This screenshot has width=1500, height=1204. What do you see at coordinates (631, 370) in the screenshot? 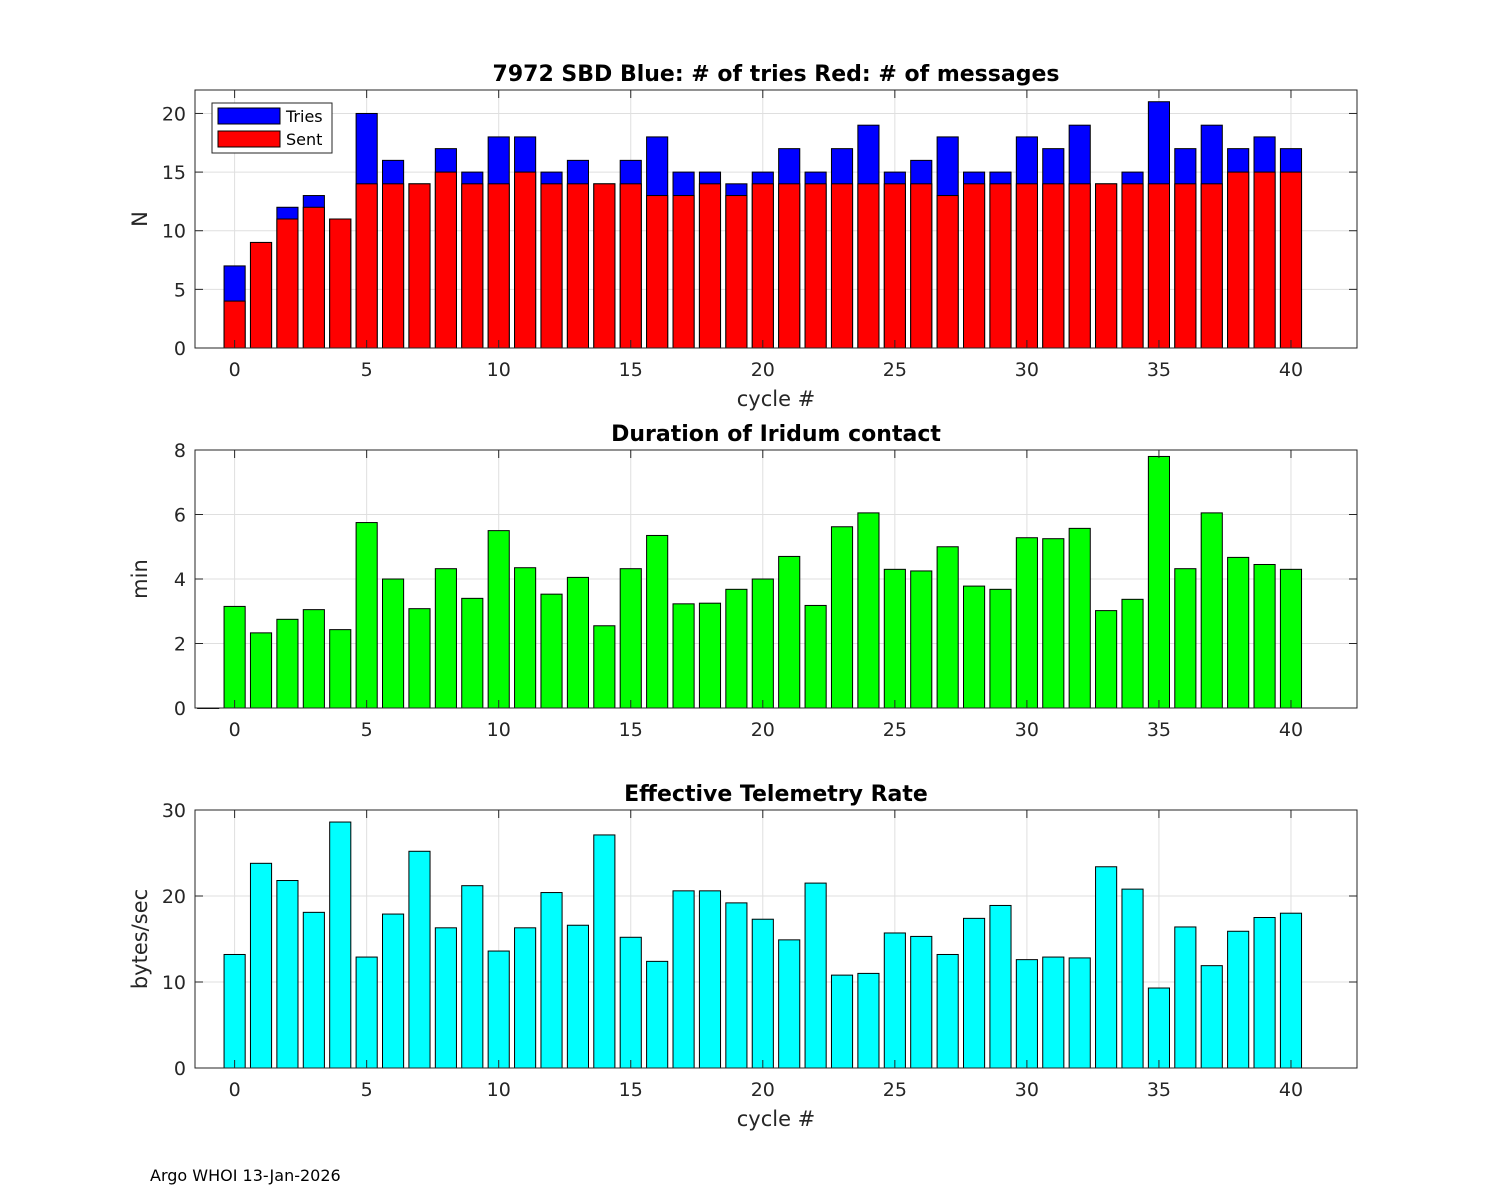
I see `panel1-xtick-label: 15` at bounding box center [631, 370].